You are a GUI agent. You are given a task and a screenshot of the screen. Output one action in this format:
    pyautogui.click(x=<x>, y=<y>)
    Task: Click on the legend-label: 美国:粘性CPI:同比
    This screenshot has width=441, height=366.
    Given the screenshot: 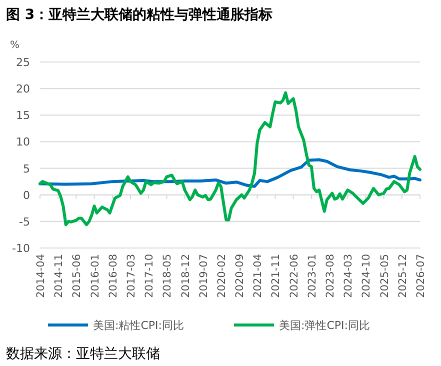 What is the action you would take?
    pyautogui.click(x=138, y=325)
    